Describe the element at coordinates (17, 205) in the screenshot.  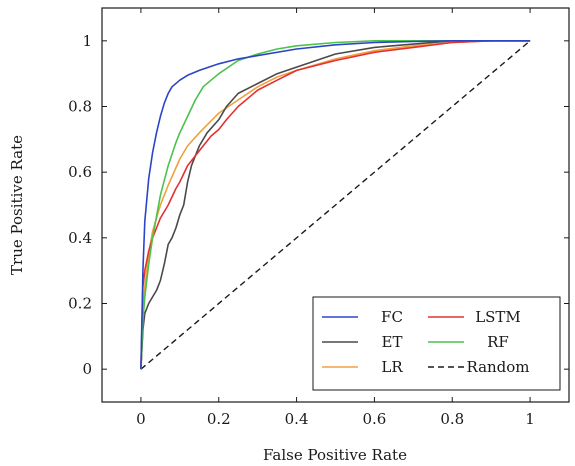
I see `y-axis-label: True Positive Rate` at that location.